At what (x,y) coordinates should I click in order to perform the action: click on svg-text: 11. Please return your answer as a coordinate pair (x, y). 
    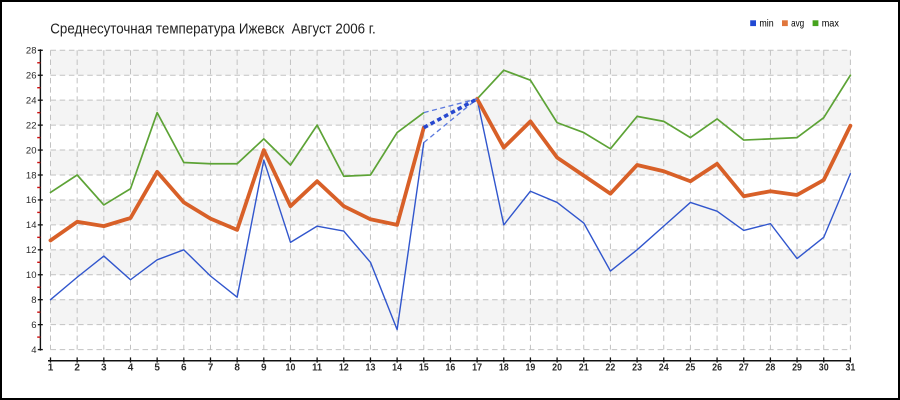
    Looking at the image, I should click on (317, 367).